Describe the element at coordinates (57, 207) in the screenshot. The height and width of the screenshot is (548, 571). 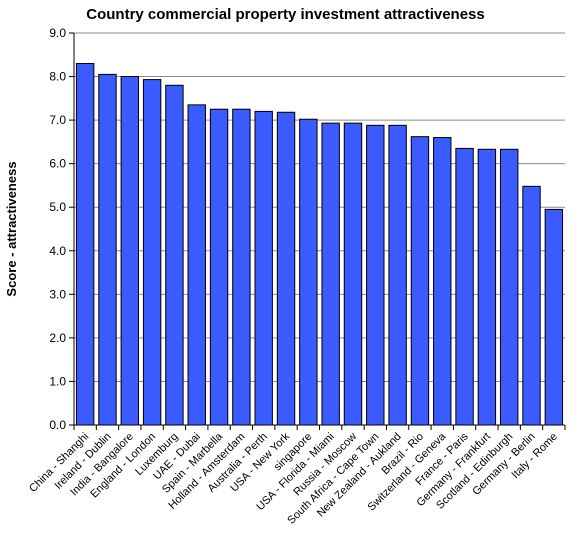
I see `y-tick-label: 5.0` at that location.